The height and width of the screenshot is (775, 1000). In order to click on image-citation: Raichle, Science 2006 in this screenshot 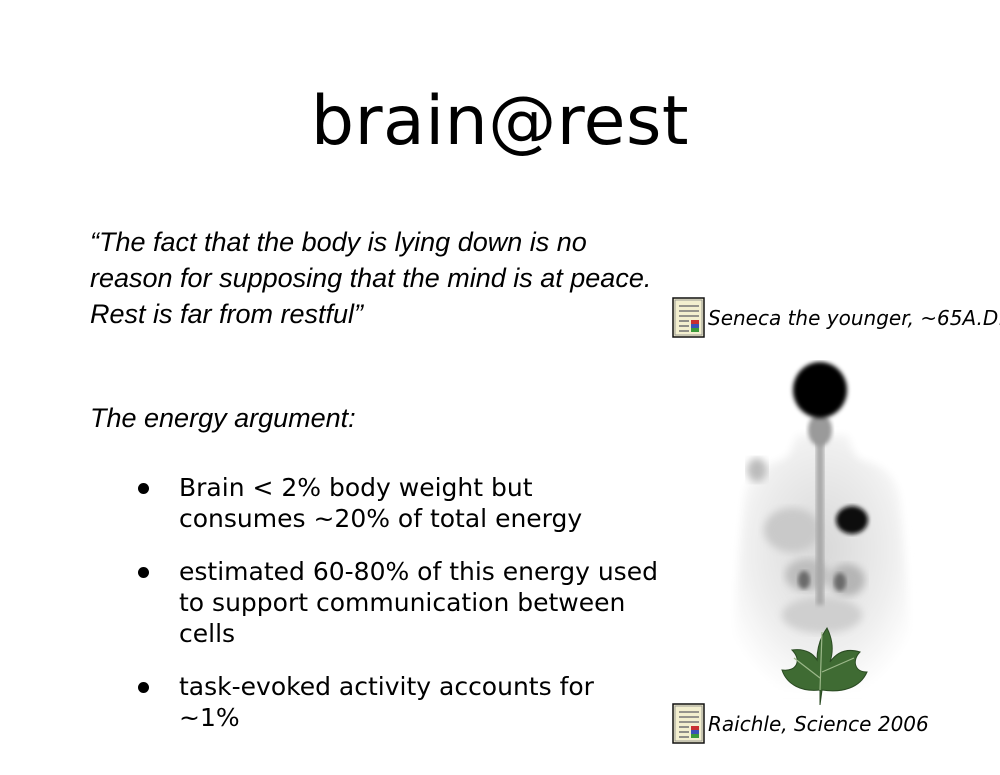, I will do `click(800, 724)`.